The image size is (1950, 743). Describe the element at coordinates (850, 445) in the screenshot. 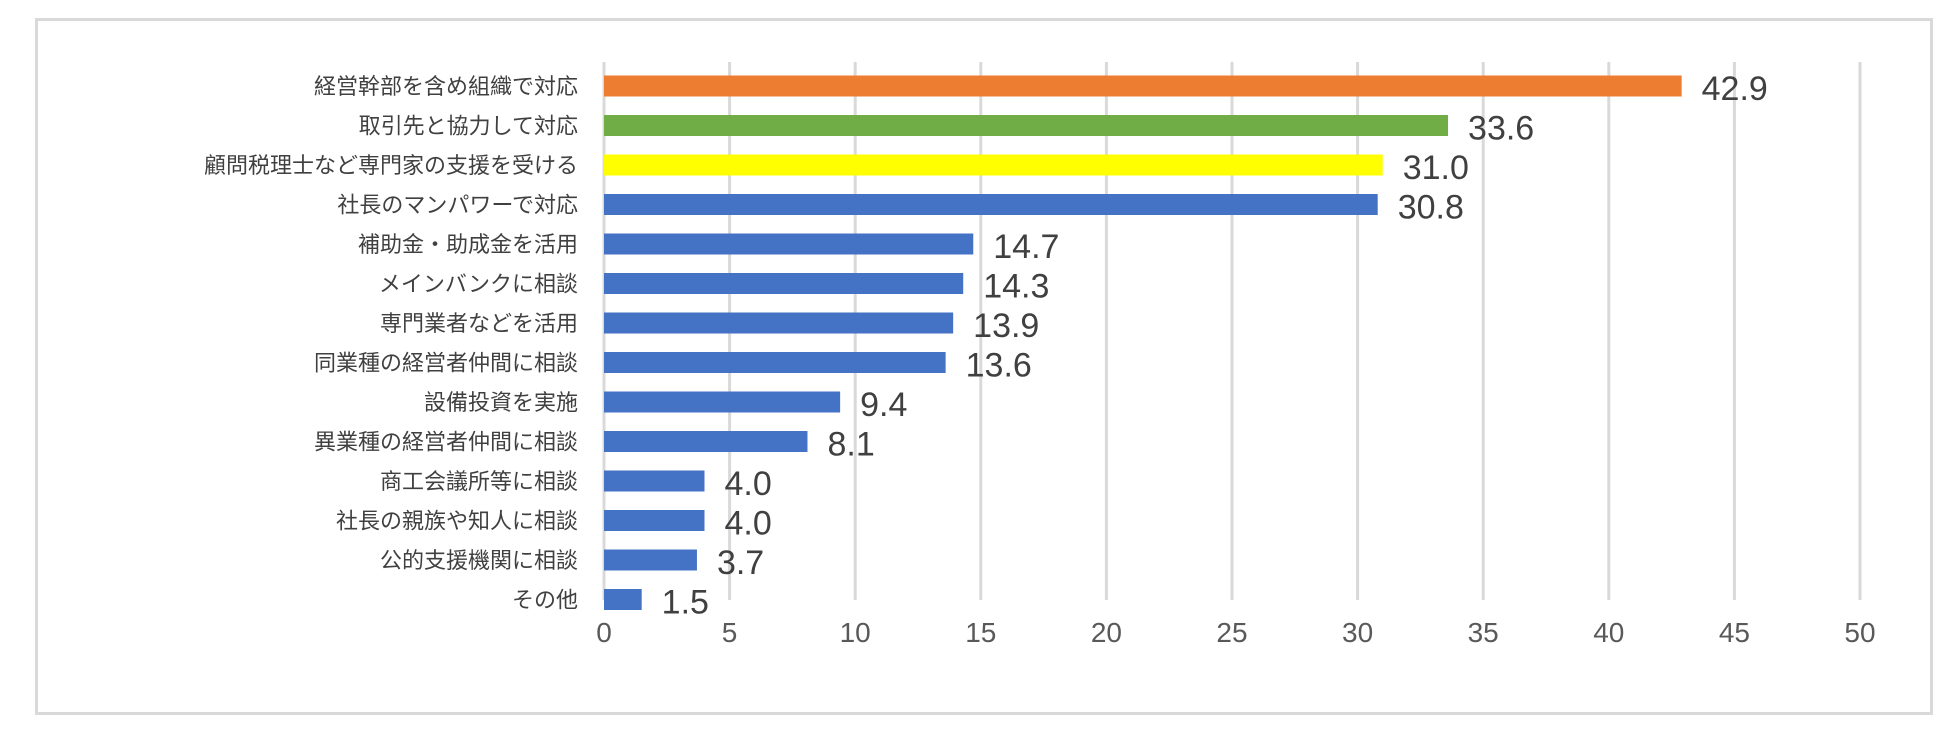

I see `data-label: 8.1` at that location.